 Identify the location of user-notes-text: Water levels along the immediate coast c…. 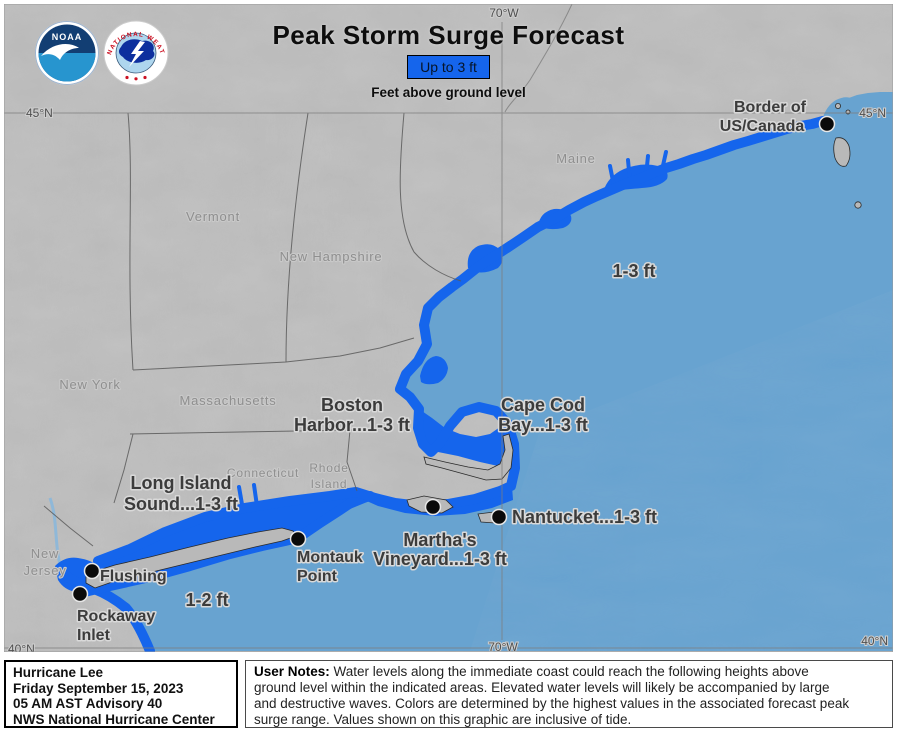
(552, 695).